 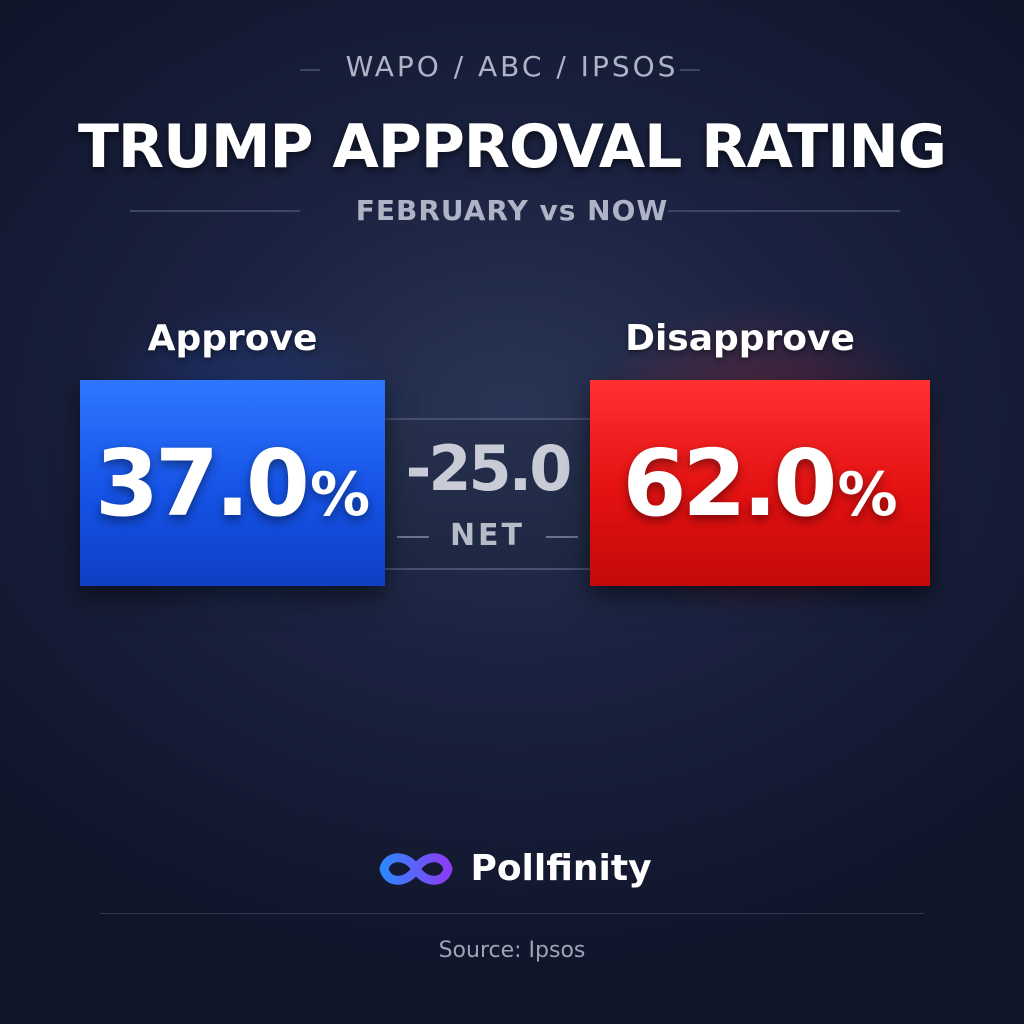 What do you see at coordinates (867, 494) in the screenshot?
I see `disapprove-unit: %` at bounding box center [867, 494].